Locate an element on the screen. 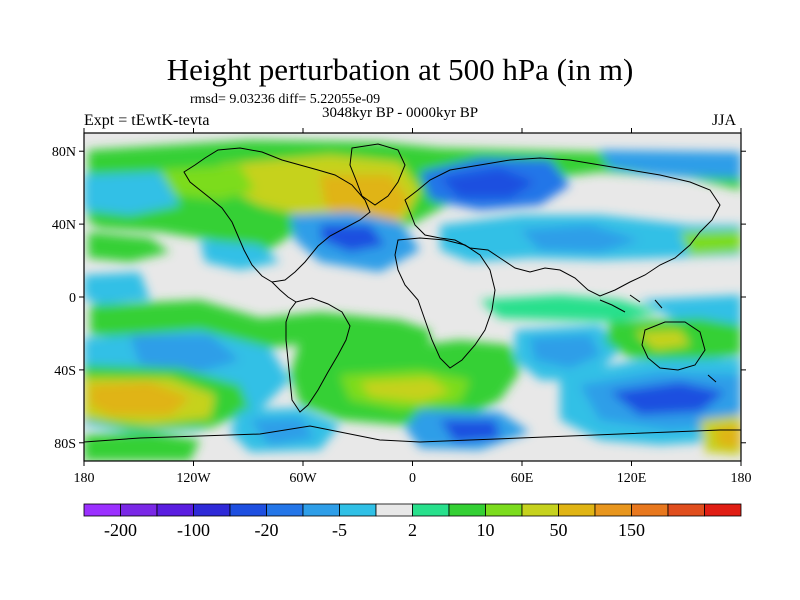  coastline-antarctica is located at coordinates (412, 434).